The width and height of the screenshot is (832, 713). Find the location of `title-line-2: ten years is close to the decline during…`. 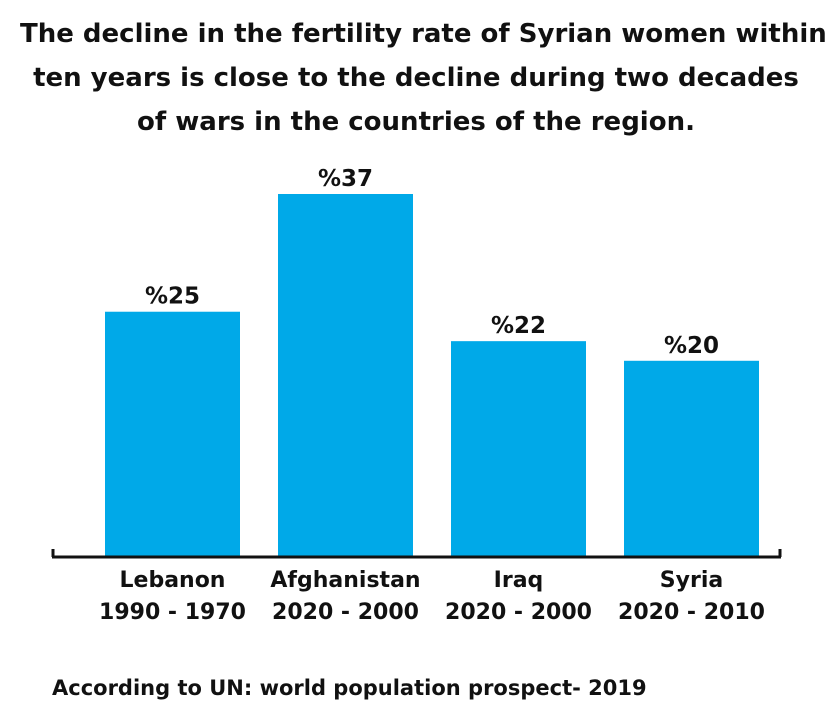

title-line-2: ten years is close to the decline during… is located at coordinates (416, 78).